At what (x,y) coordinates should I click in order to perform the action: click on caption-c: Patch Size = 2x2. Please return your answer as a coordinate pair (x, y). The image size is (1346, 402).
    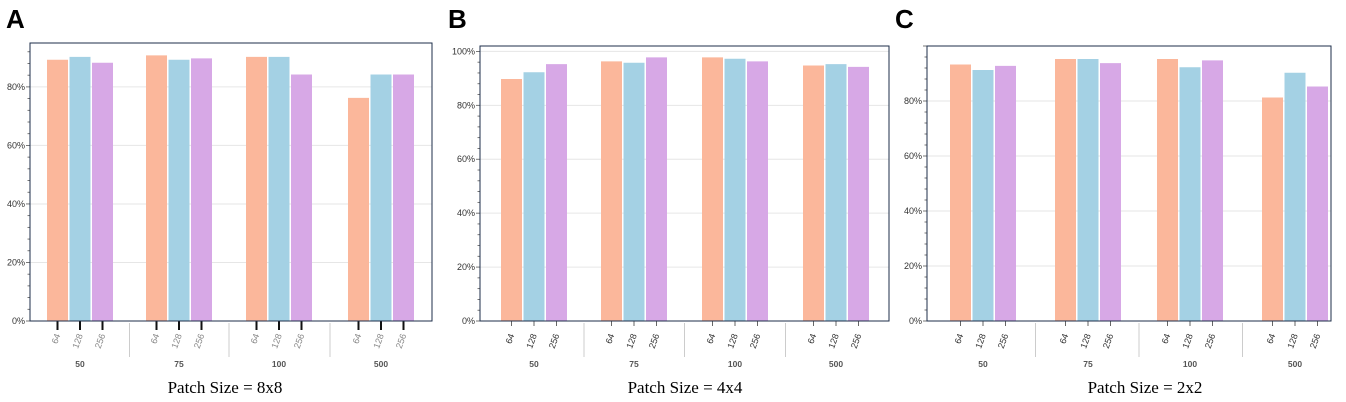
    Looking at the image, I should click on (1145, 387).